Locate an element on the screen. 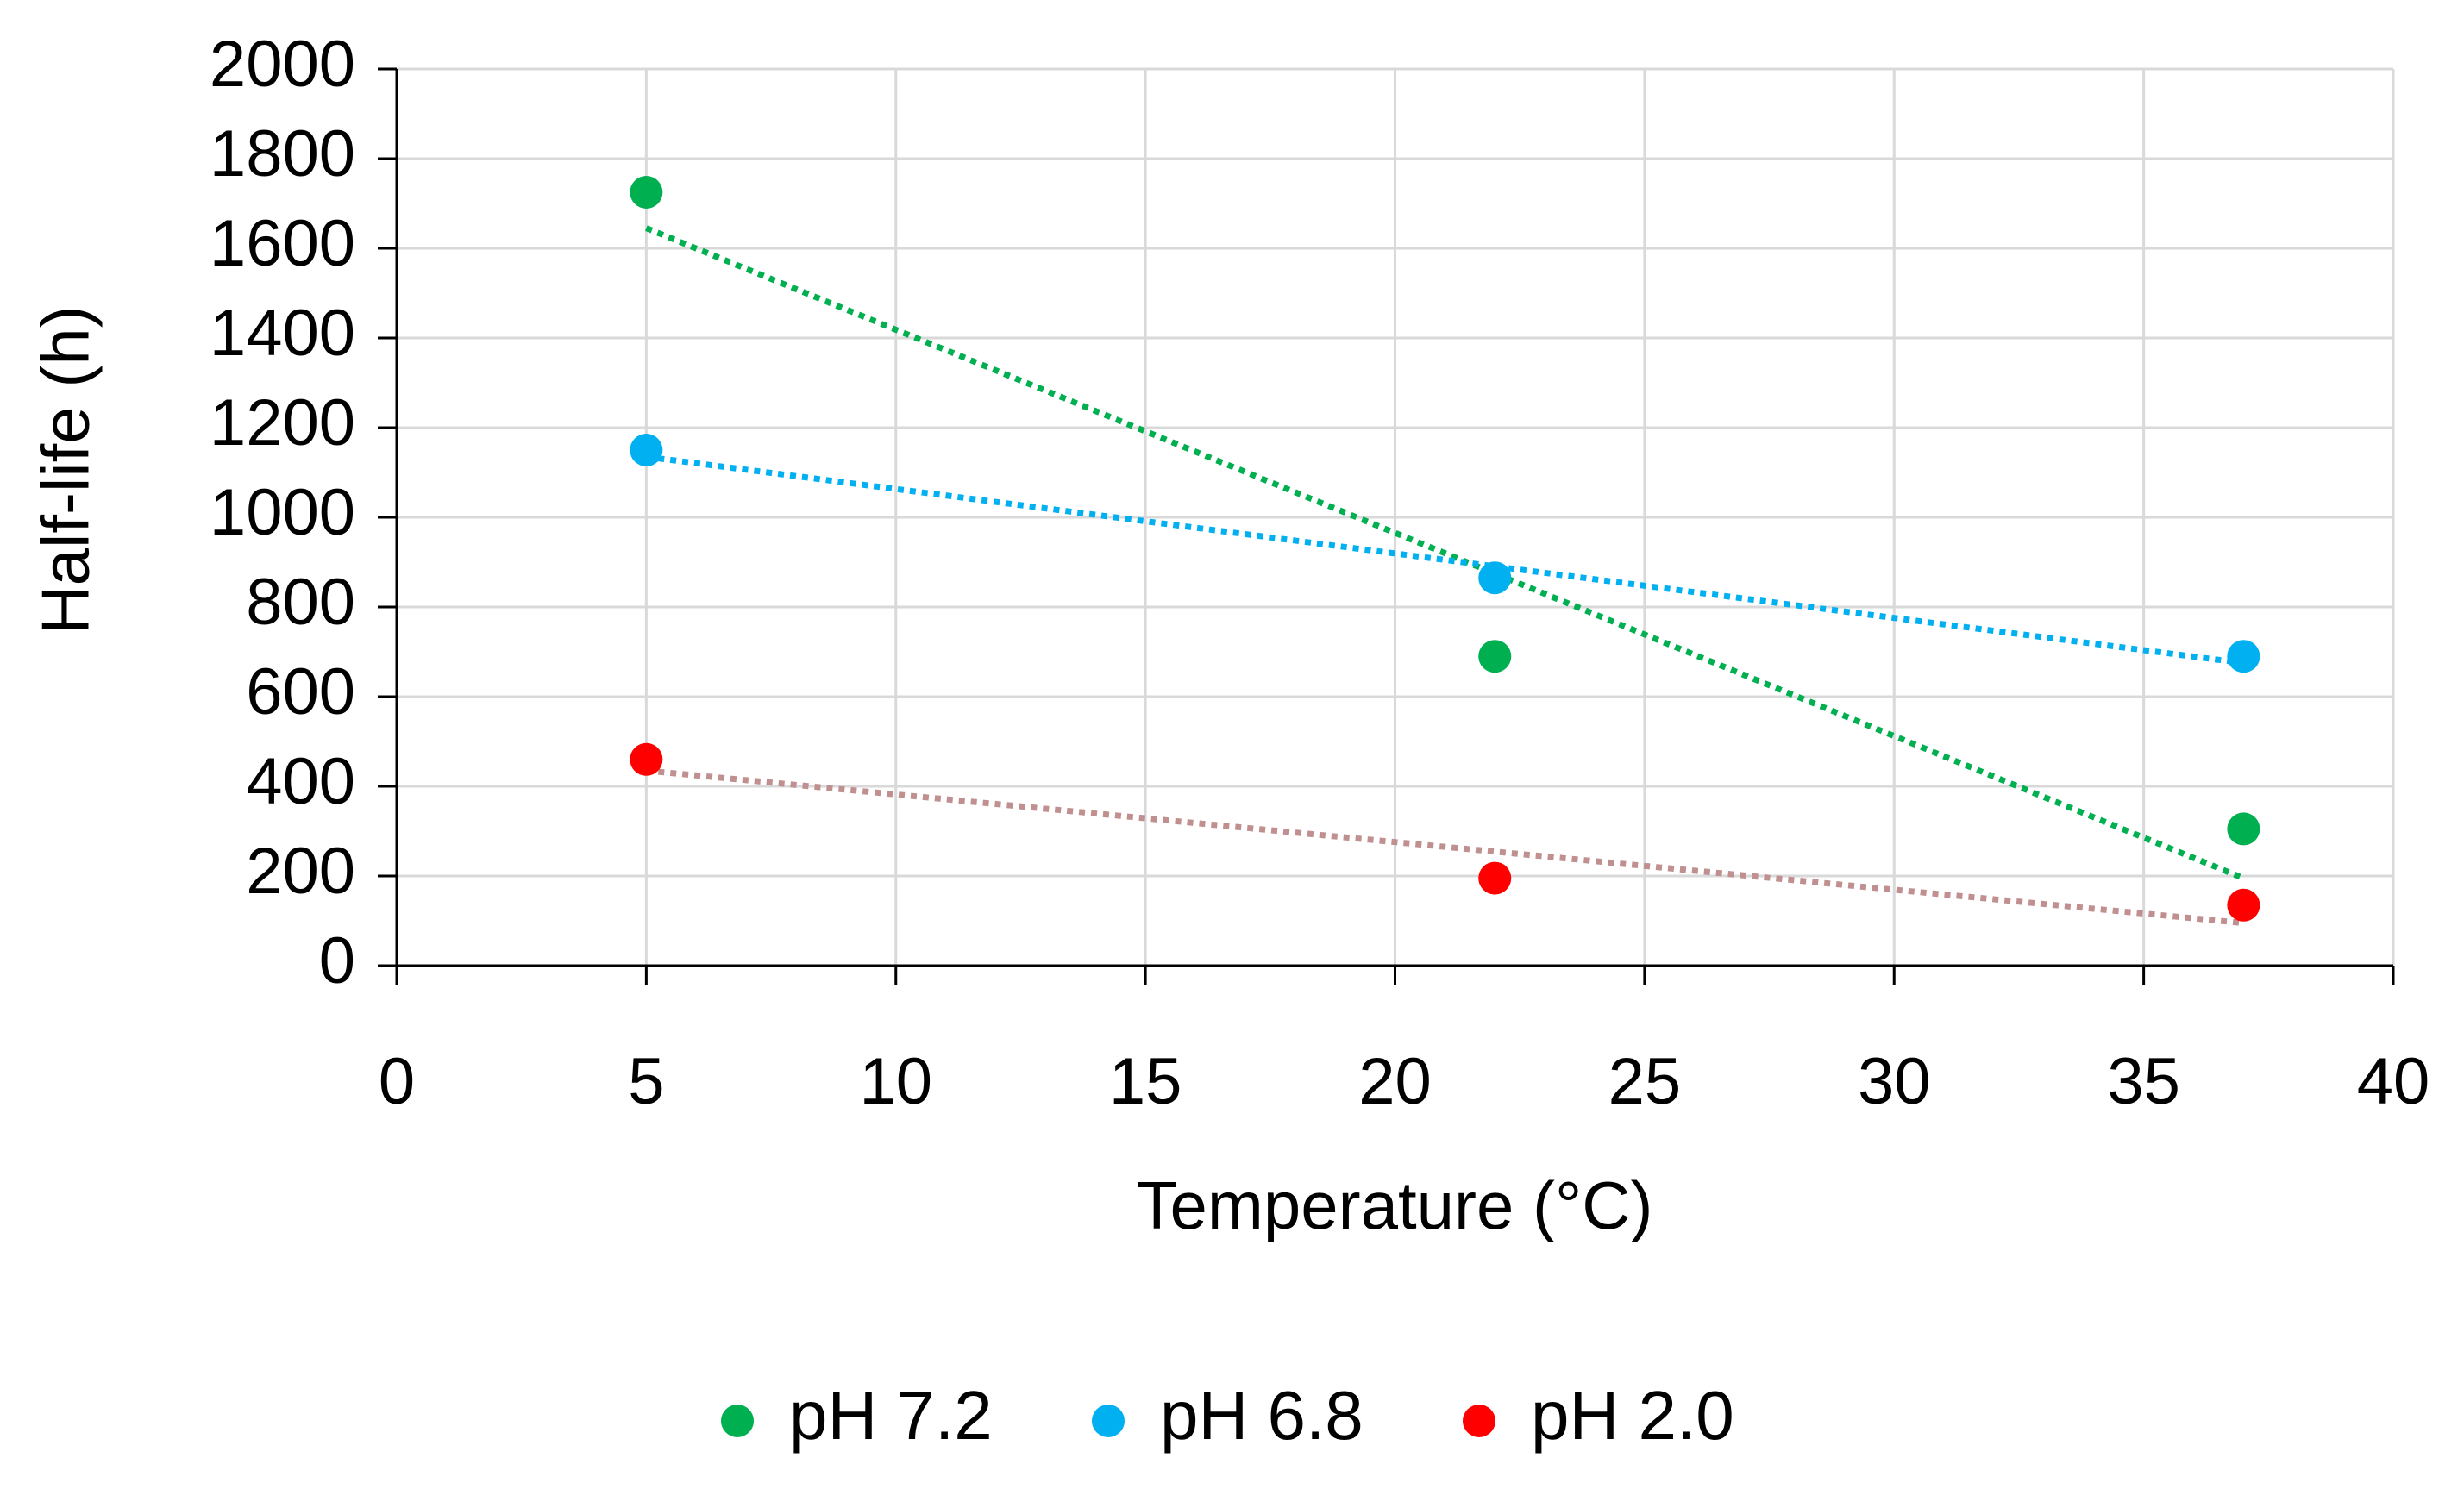 Image resolution: width=2464 pixels, height=1489 pixels. x-tick-label: 25 is located at coordinates (1645, 1081).